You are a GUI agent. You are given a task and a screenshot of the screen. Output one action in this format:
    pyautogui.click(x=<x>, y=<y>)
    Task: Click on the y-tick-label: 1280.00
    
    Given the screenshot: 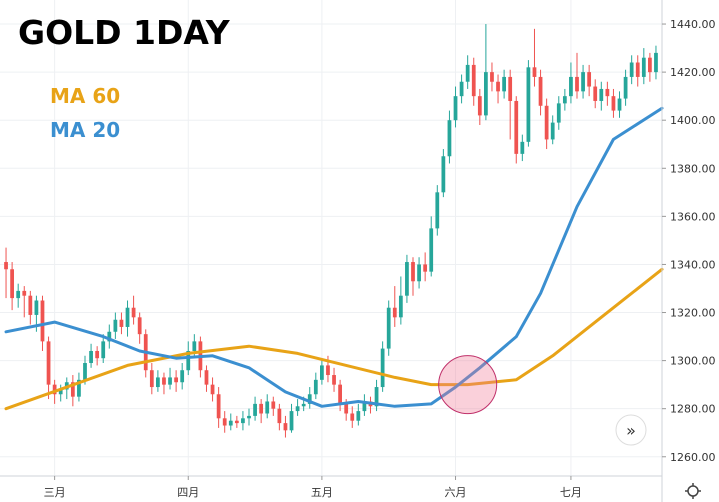 What is the action you would take?
    pyautogui.click(x=693, y=409)
    